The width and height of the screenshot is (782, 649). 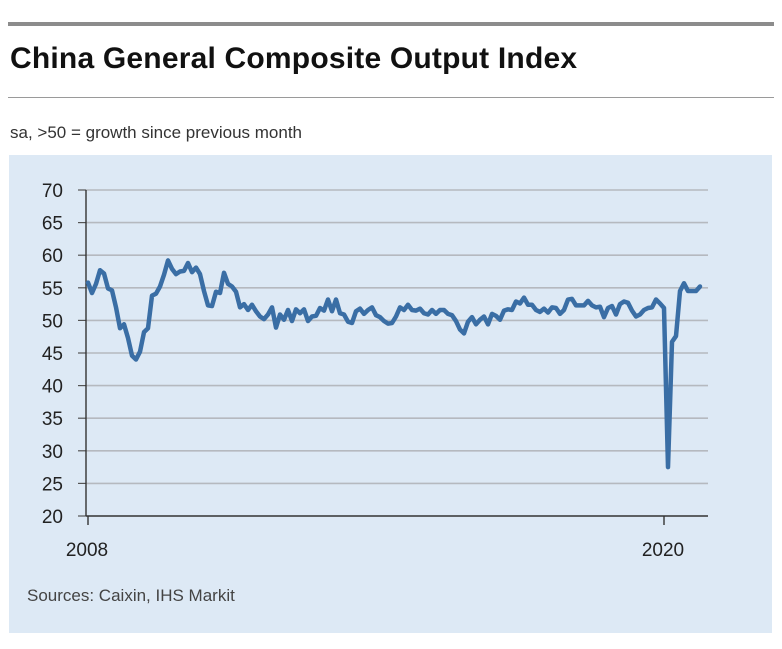 I want to click on title-rule, so click(x=391, y=97).